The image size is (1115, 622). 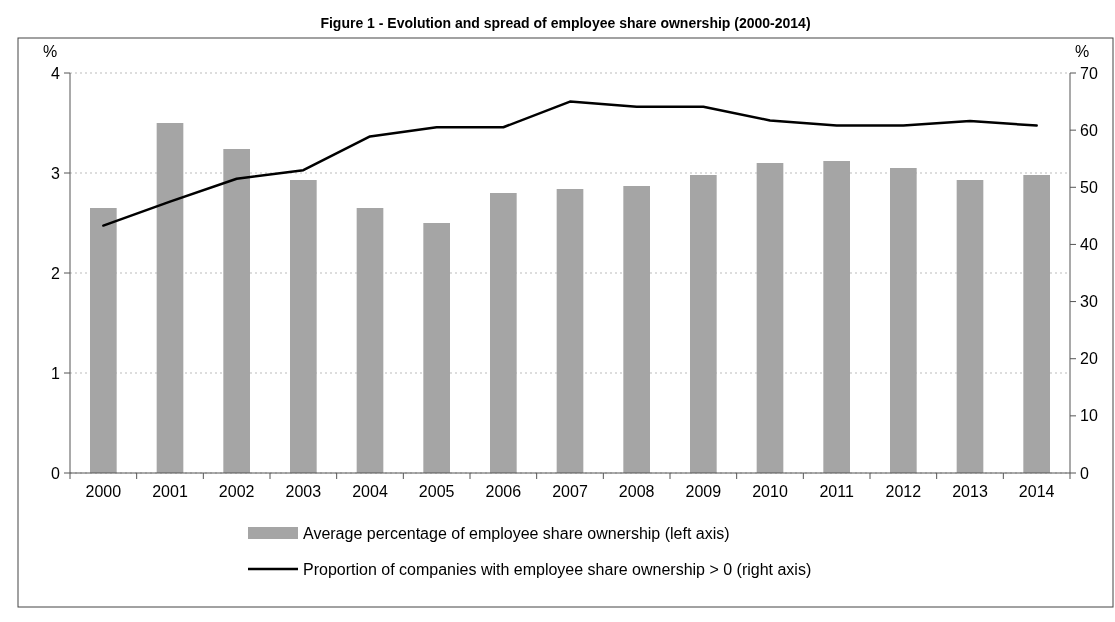 What do you see at coordinates (56, 373) in the screenshot?
I see `y-tick-label: 1` at bounding box center [56, 373].